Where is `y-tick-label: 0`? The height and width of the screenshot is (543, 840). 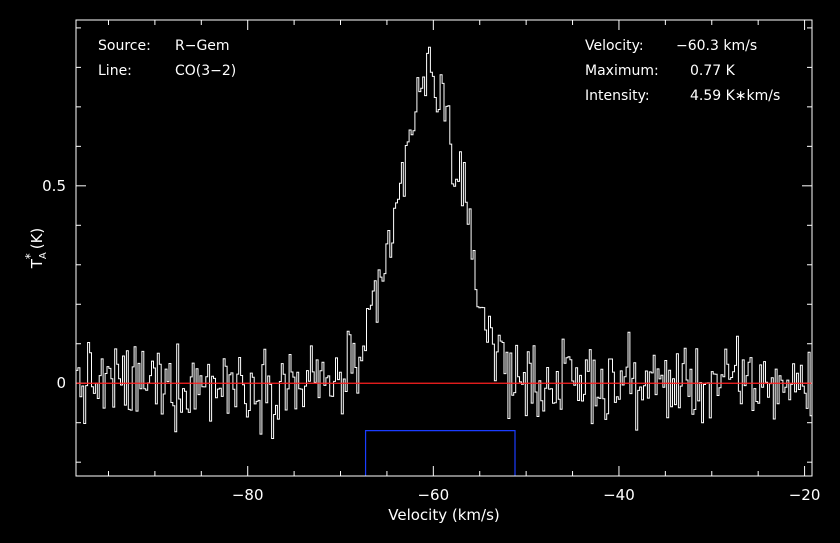
y-tick-label: 0 is located at coordinates (61, 383).